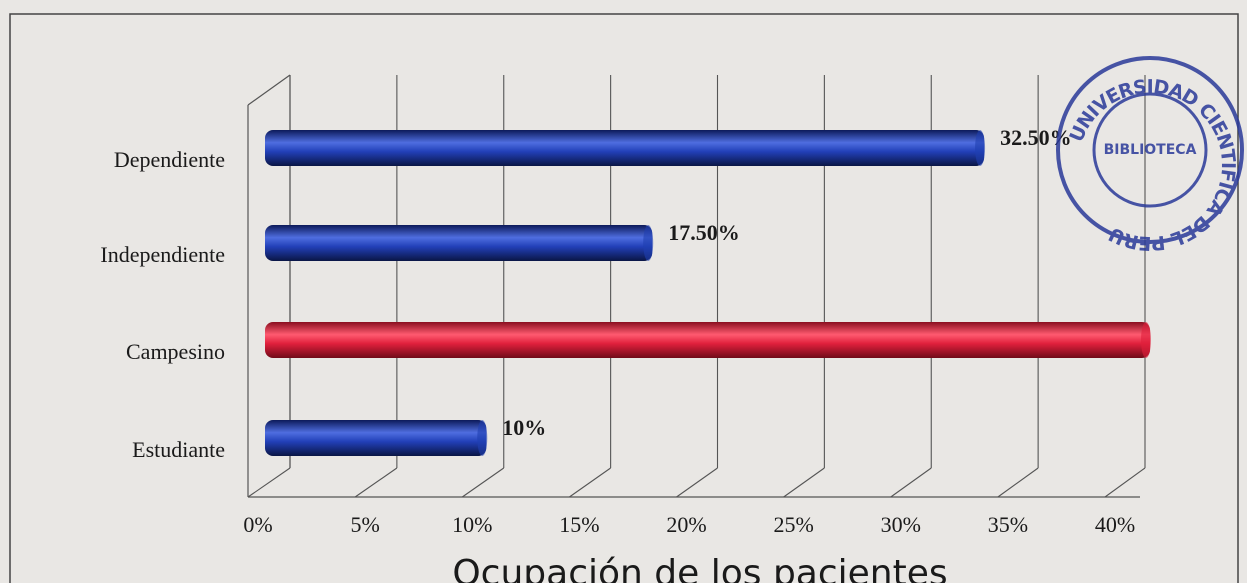 The height and width of the screenshot is (583, 1247). Describe the element at coordinates (524, 427) in the screenshot. I see `value-label: 10%` at that location.